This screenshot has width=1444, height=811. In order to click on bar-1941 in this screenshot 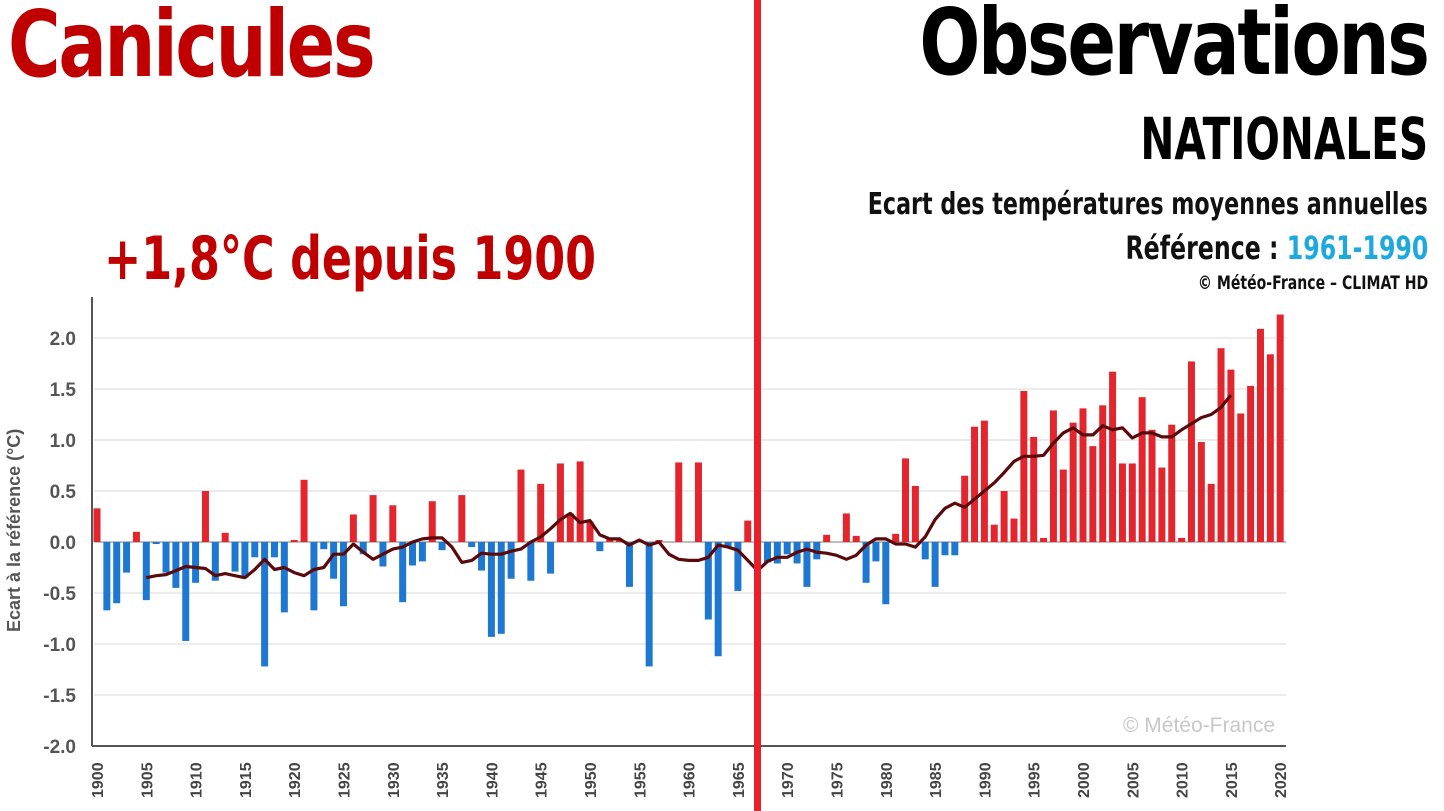, I will do `click(501, 588)`.